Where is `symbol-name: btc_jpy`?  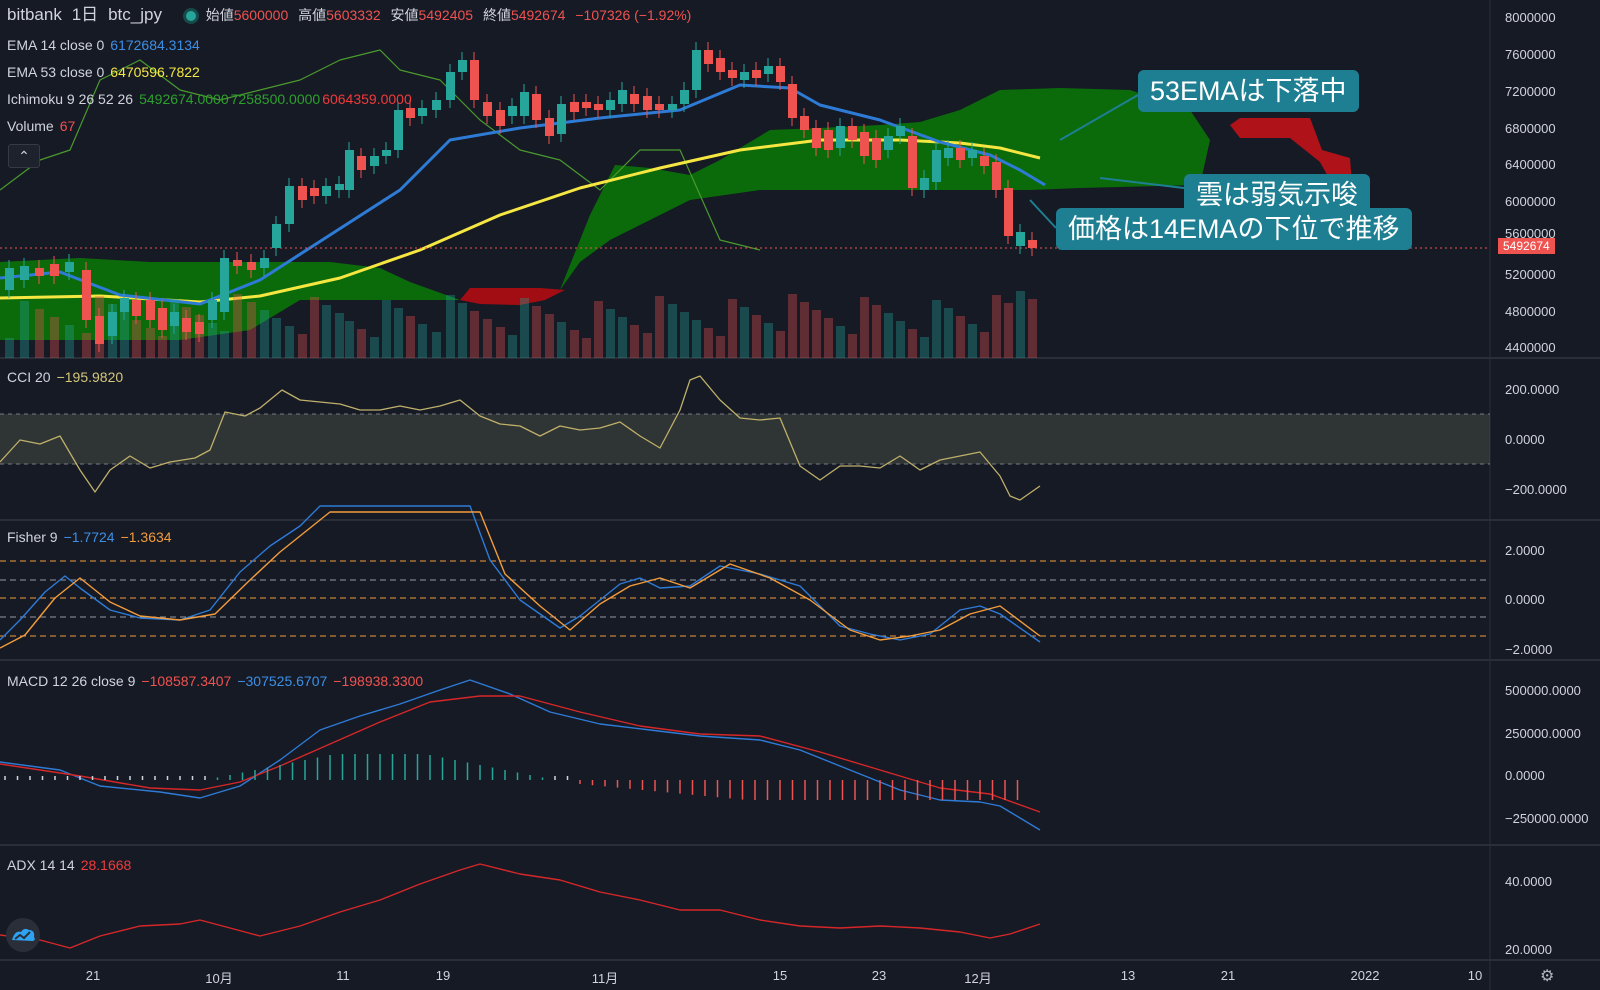 symbol-name: btc_jpy is located at coordinates (135, 14).